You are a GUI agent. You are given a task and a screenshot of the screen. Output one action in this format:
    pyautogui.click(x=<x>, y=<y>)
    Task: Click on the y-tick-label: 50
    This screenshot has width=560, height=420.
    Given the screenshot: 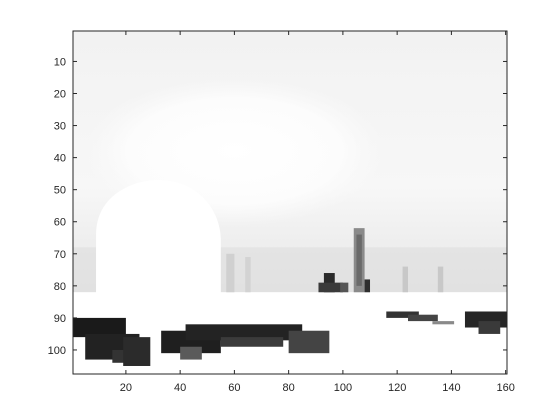 What is the action you would take?
    pyautogui.click(x=60, y=191)
    